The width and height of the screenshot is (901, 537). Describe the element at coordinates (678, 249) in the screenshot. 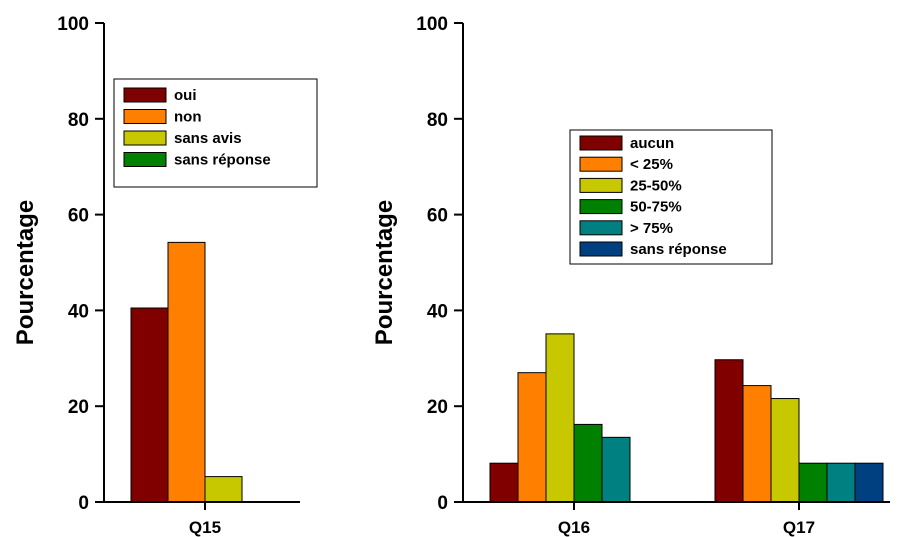

I see `chart2-legend-label-6: sans réponse` at that location.